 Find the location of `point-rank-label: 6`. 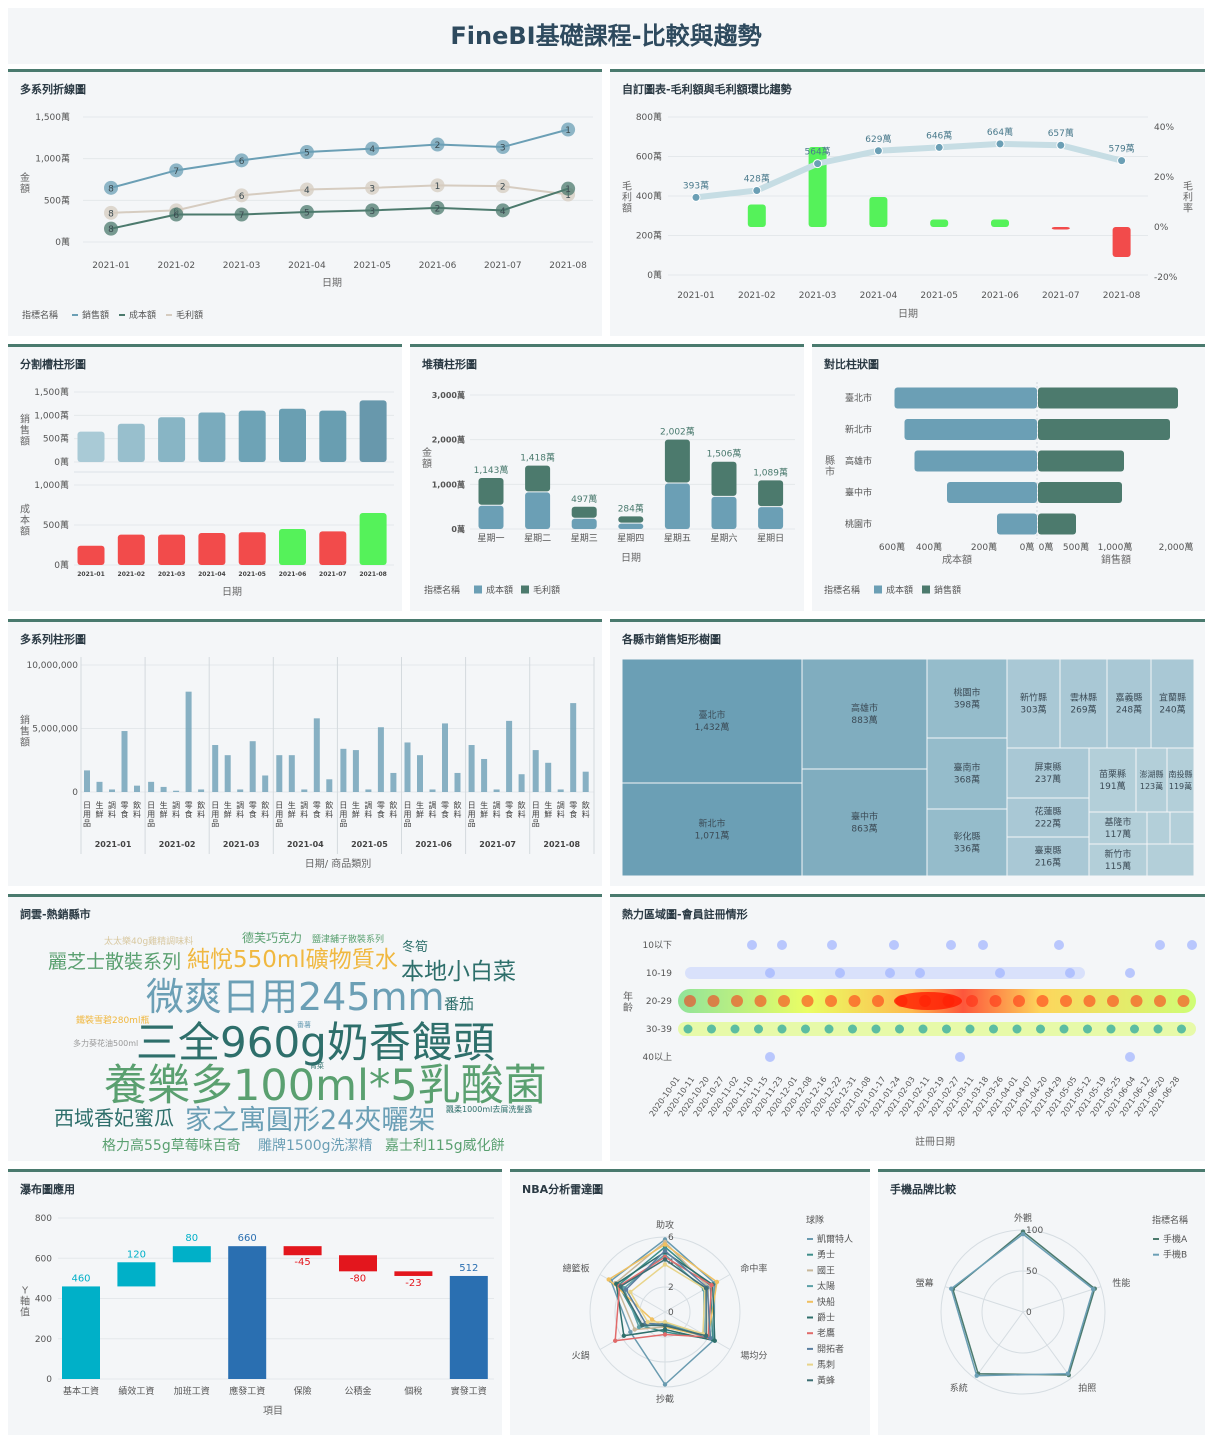

point-rank-label: 6 is located at coordinates (176, 216).